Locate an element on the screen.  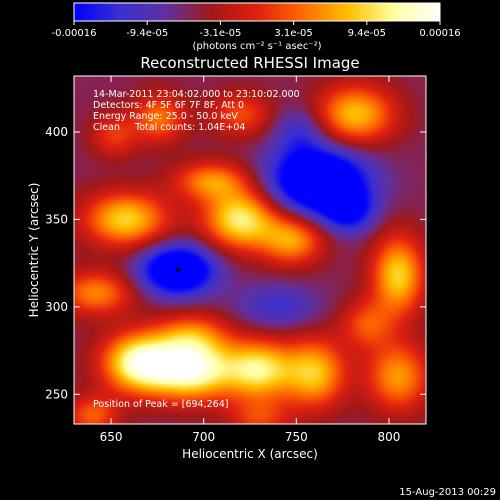
peak-position-label: Position of Peak = [694,264] is located at coordinates (160, 404).